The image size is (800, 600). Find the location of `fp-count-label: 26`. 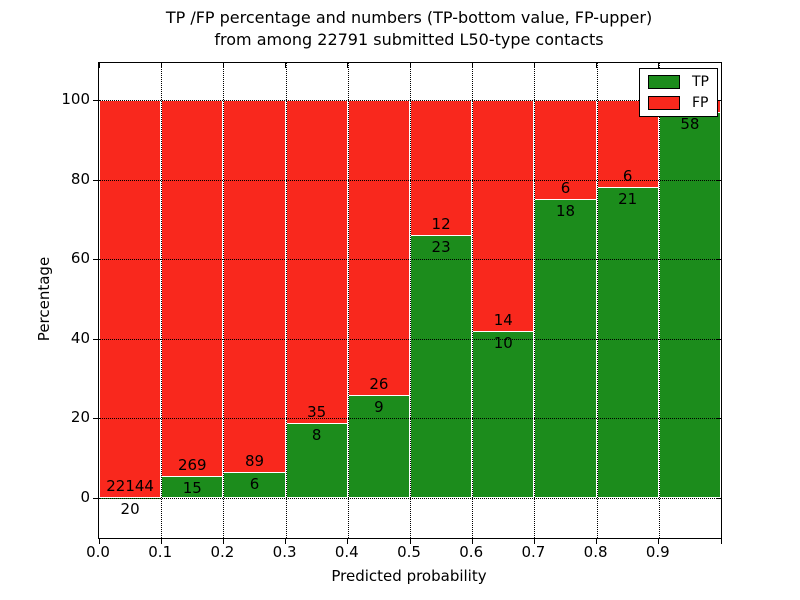

fp-count-label: 26 is located at coordinates (379, 383).